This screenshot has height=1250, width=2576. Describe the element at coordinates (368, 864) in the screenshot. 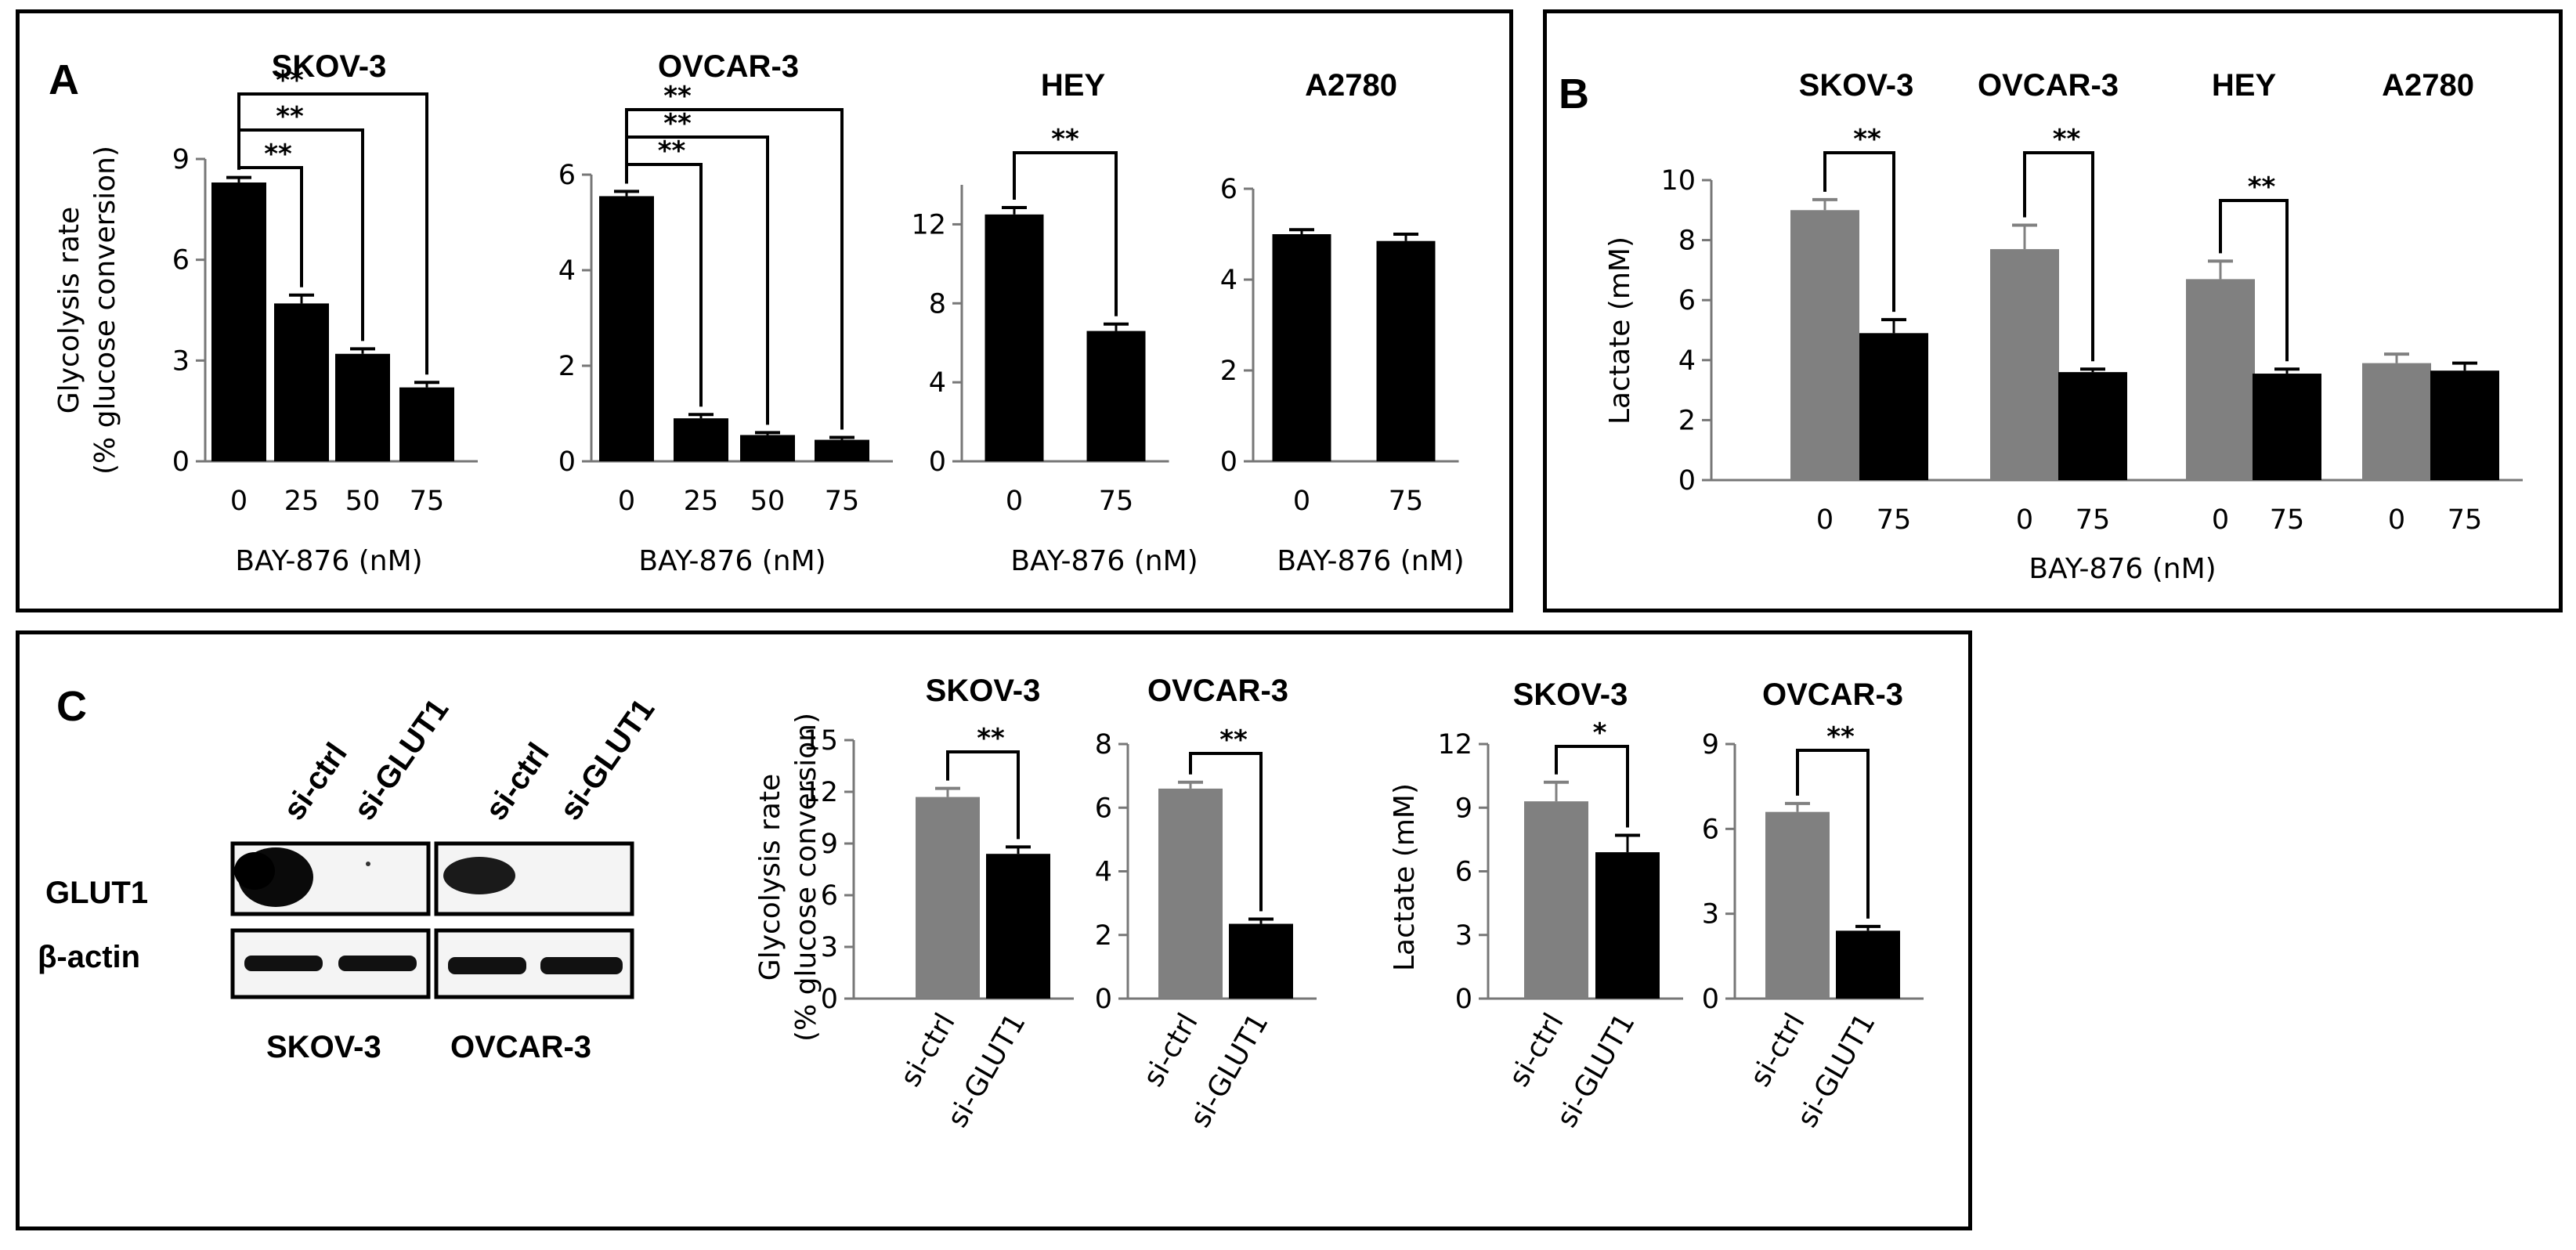

I see `blot-speck` at that location.